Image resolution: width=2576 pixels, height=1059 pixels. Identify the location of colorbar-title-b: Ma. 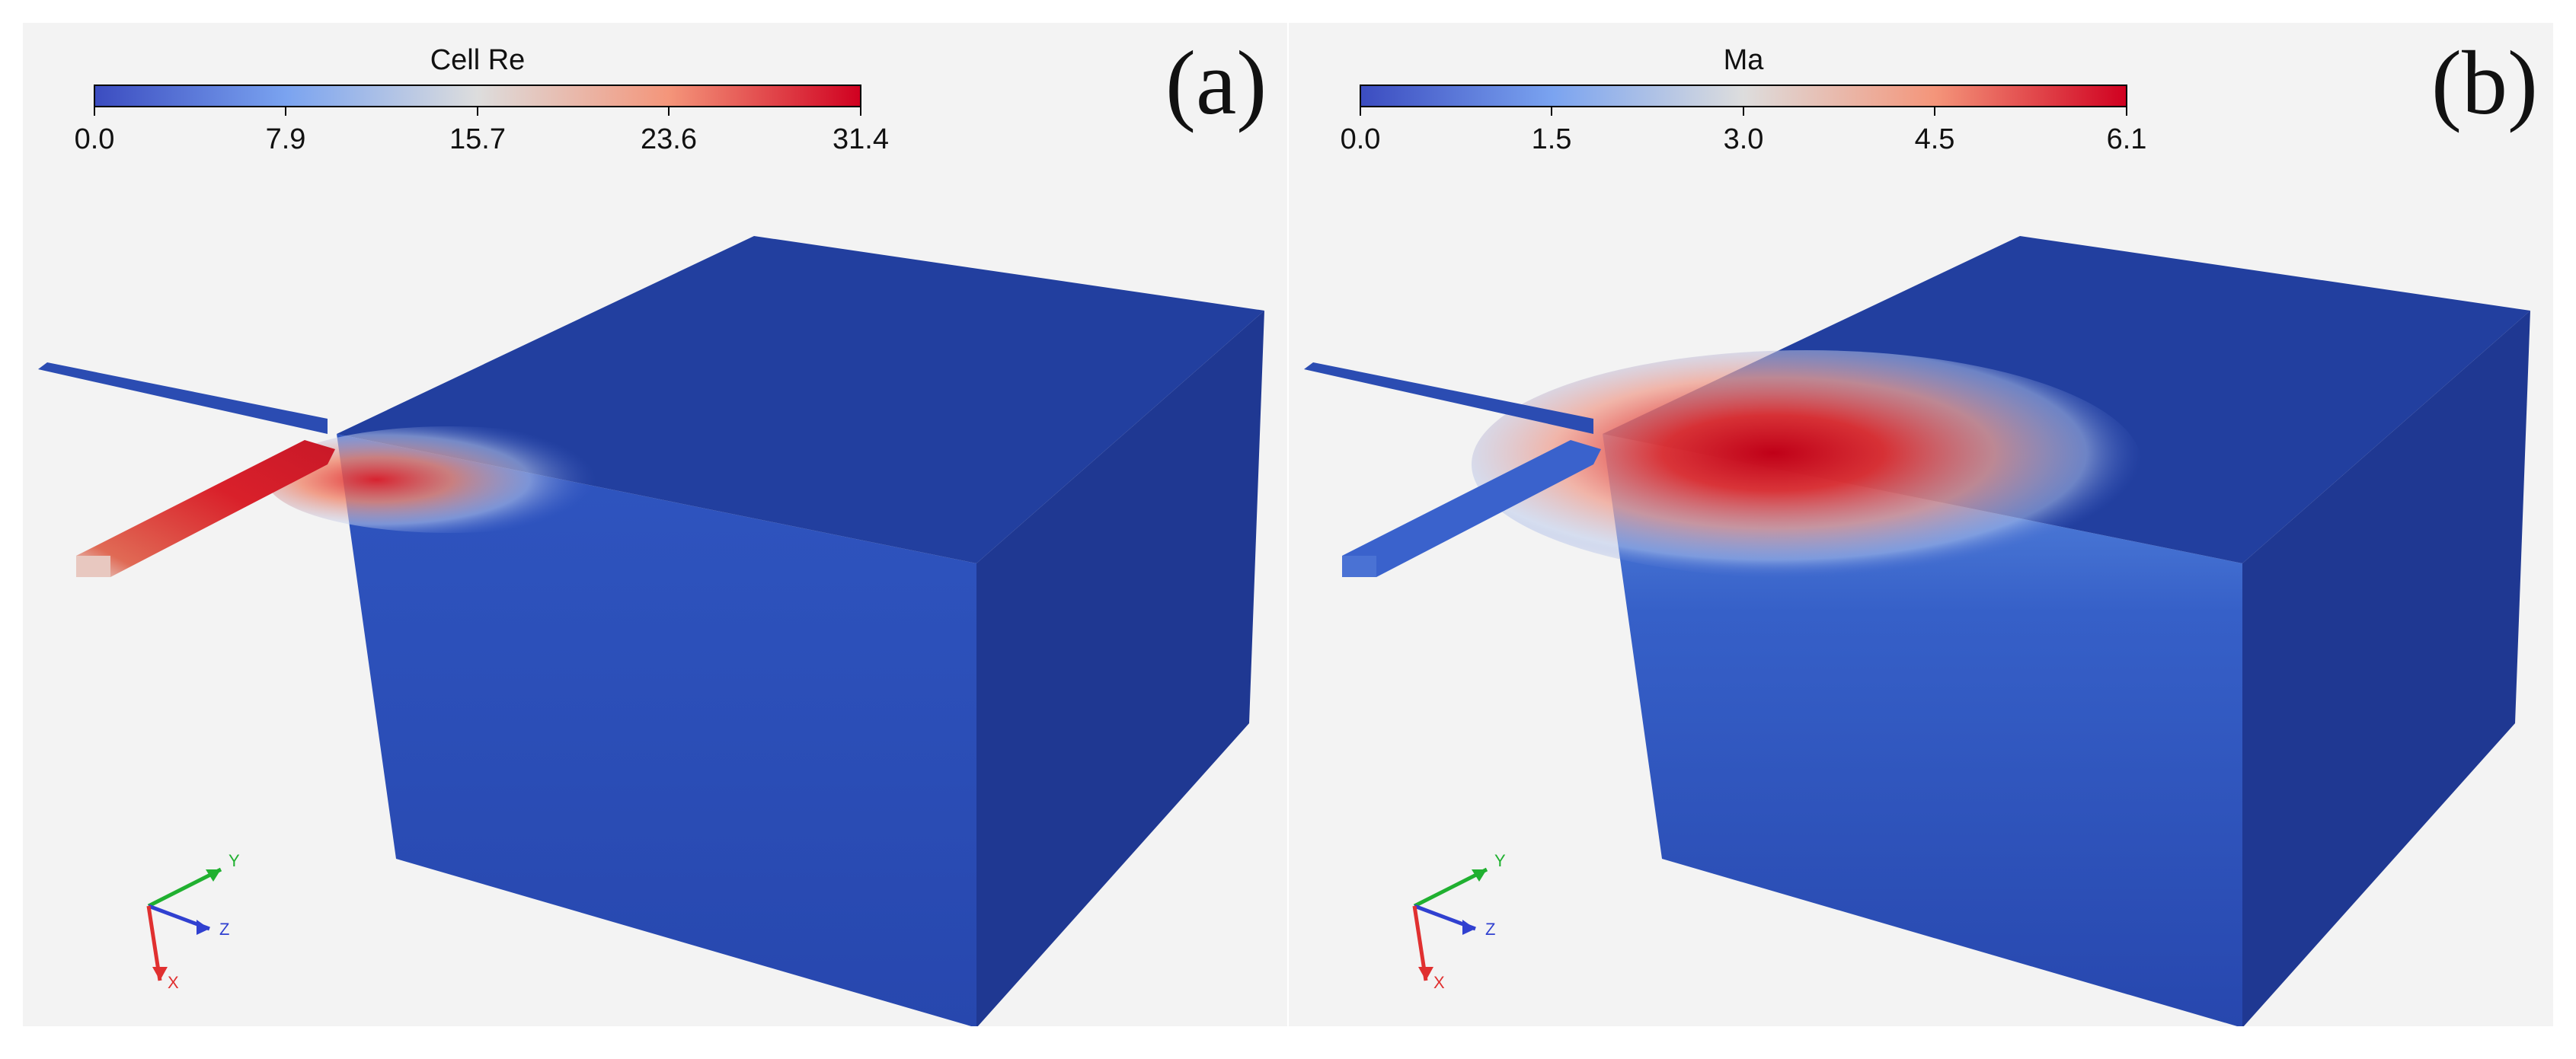
(1744, 60).